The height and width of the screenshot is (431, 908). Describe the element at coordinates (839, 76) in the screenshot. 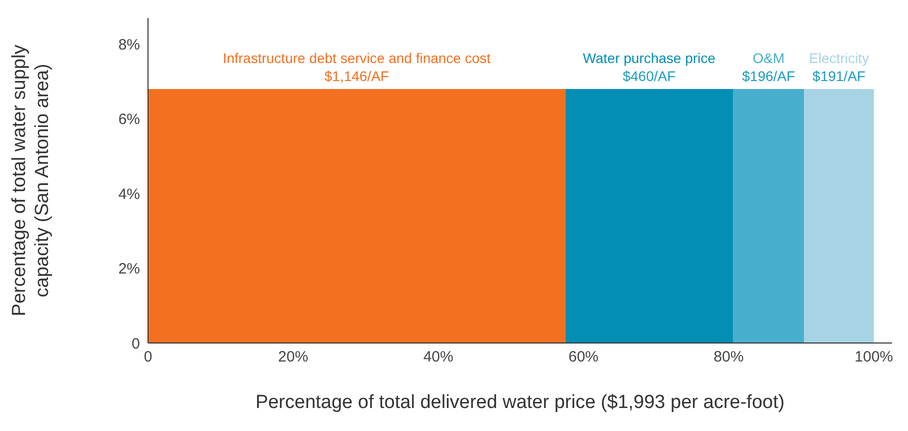

I see `annotation: $191/AF` at that location.